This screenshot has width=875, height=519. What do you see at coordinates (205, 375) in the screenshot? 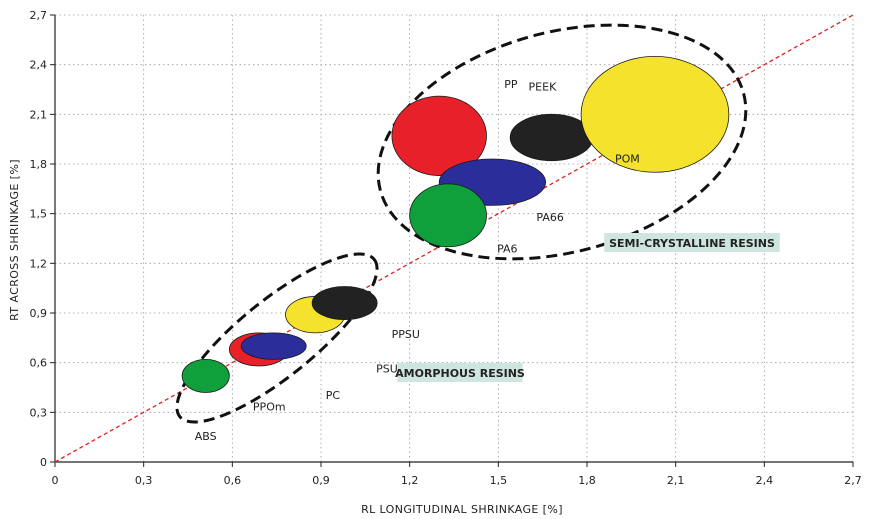
I see `bubble-abs` at bounding box center [205, 375].